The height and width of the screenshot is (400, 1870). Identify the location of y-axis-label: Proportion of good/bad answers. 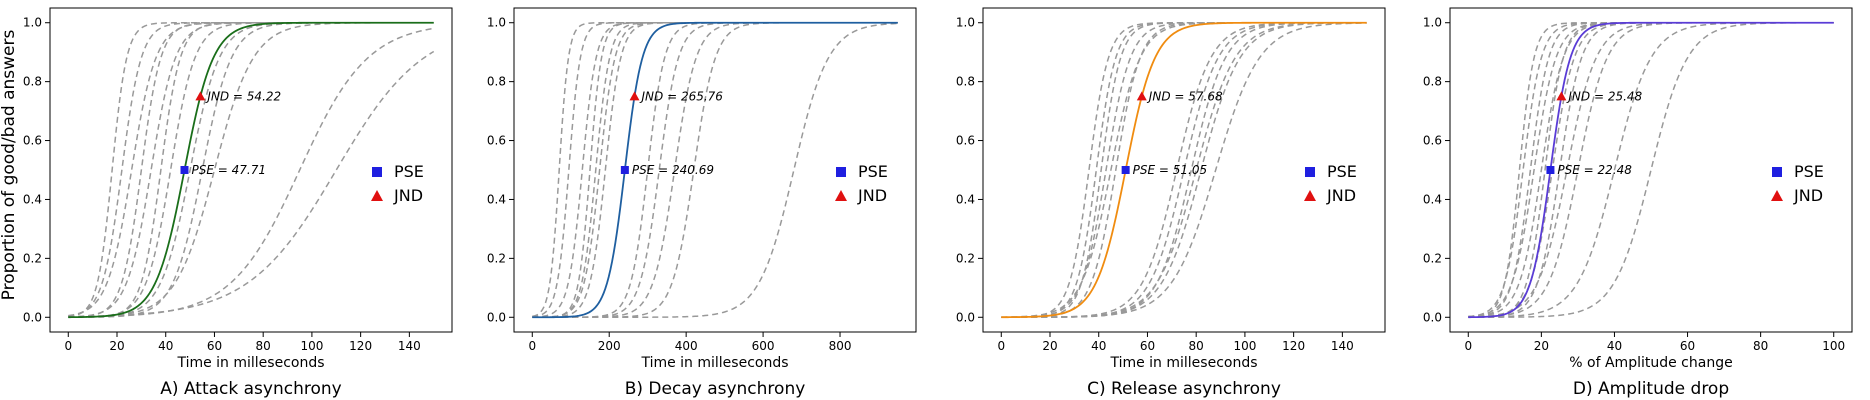
(9, 165).